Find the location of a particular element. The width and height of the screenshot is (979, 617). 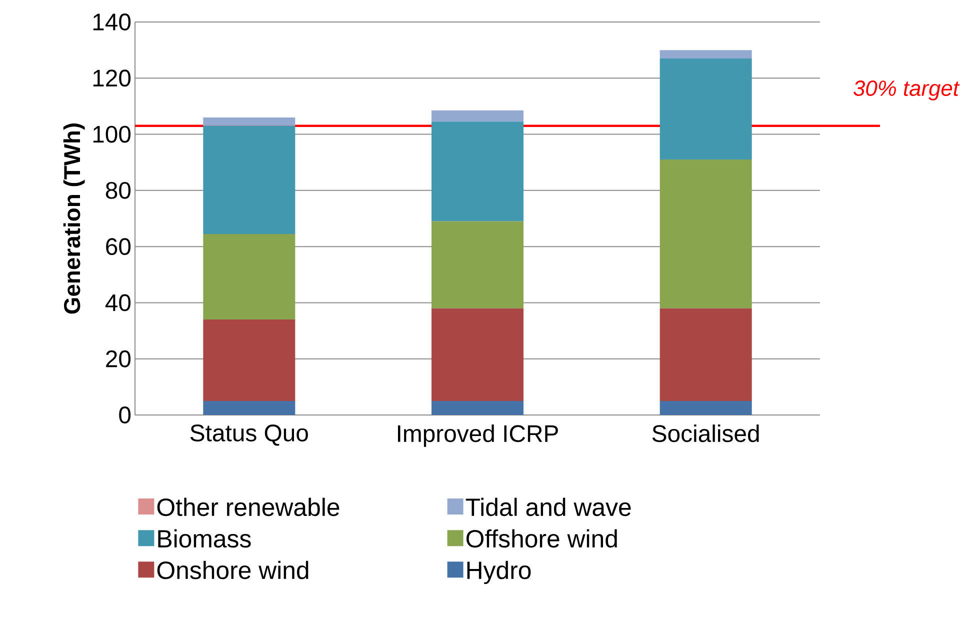

y-tick-label: 100 is located at coordinates (112, 134).